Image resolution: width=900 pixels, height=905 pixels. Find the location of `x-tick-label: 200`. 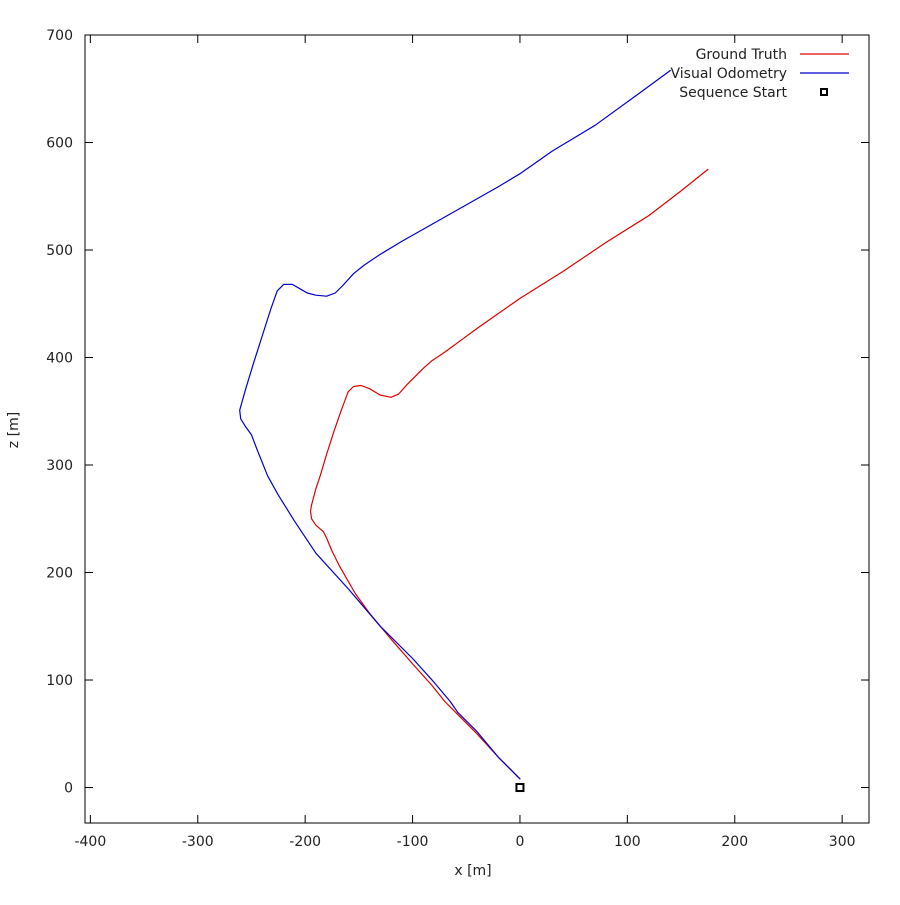

x-tick-label: 200 is located at coordinates (734, 842).